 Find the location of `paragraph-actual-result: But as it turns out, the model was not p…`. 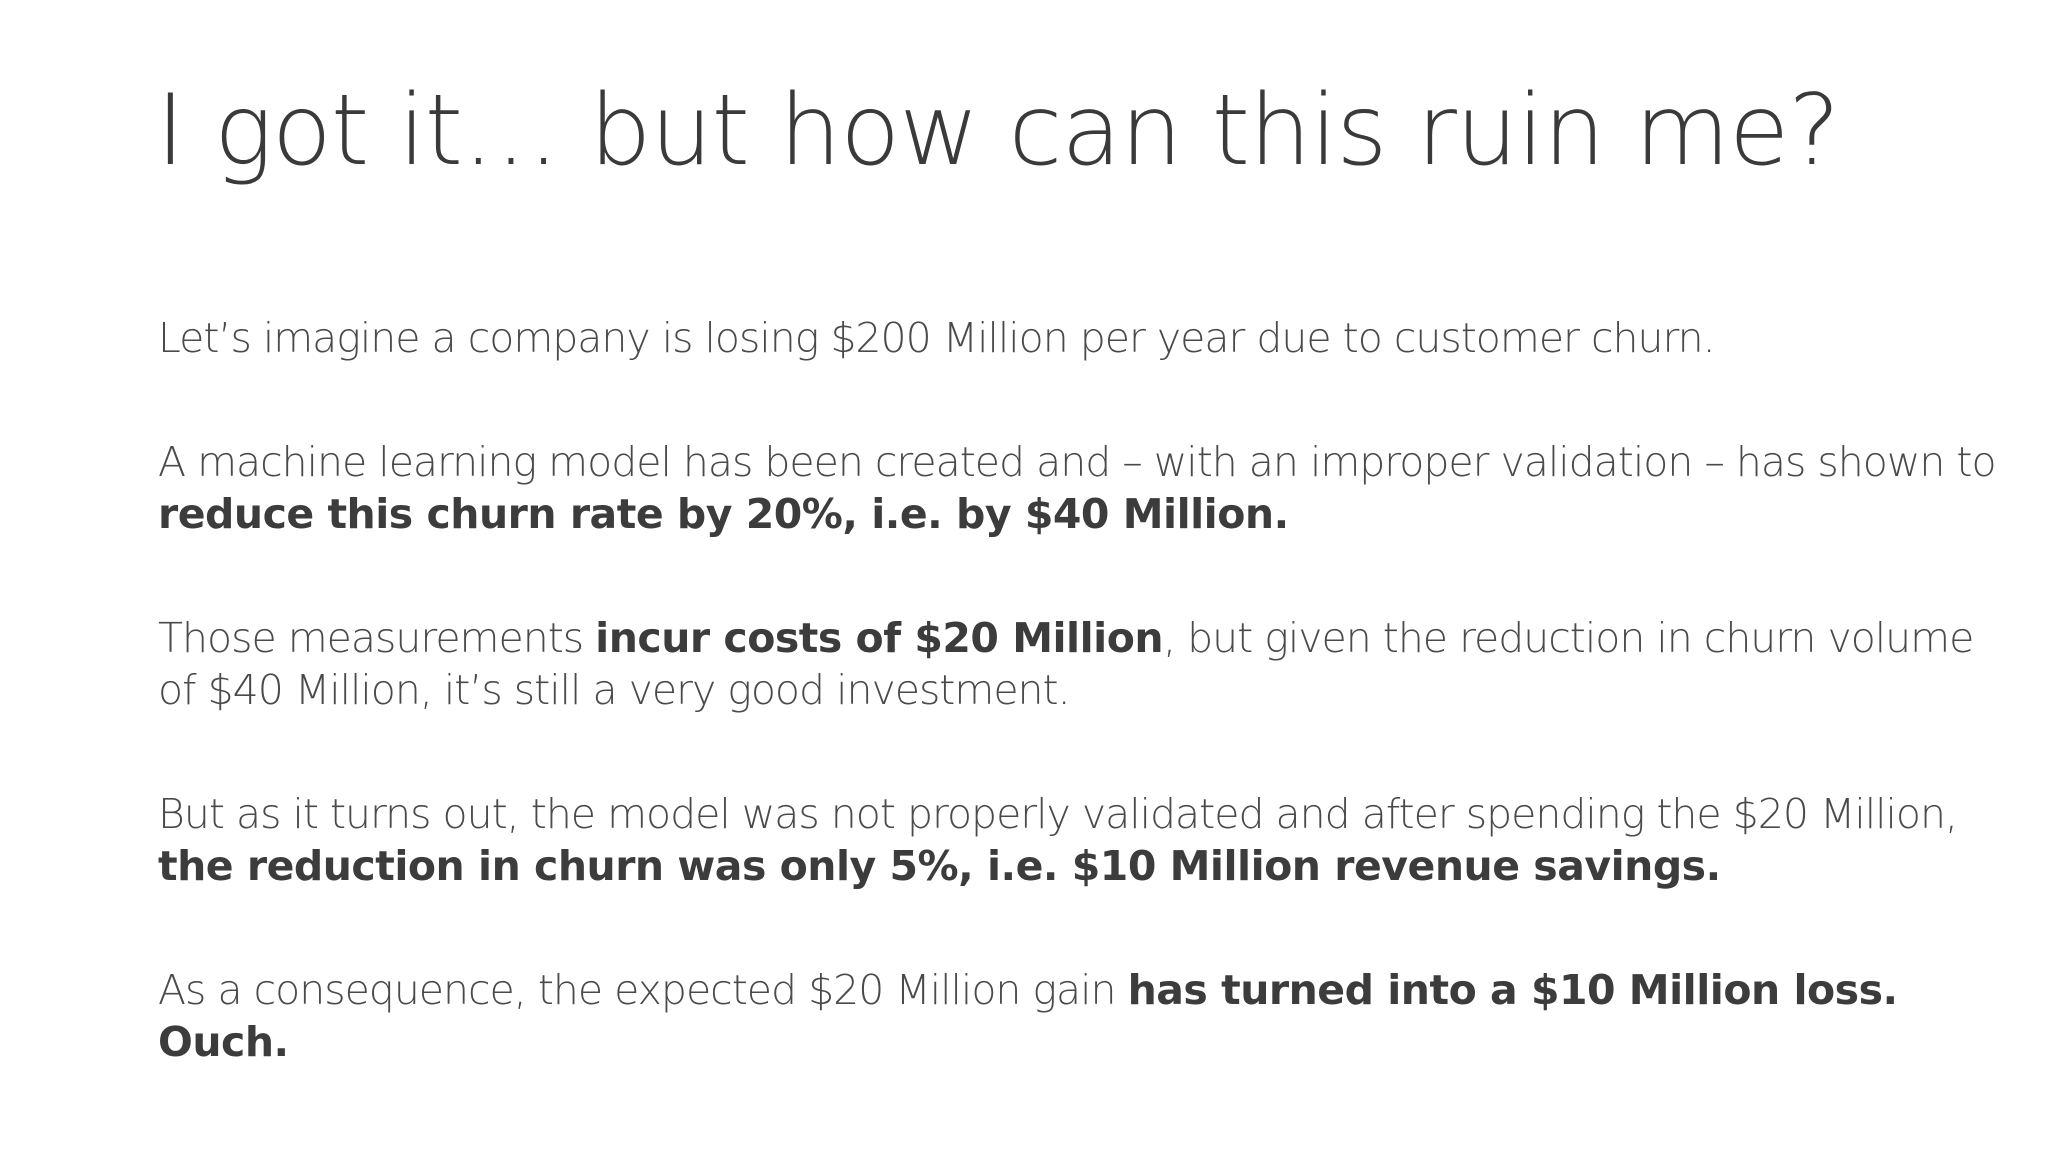

paragraph-actual-result: But as it turns out, the model was not p… is located at coordinates (1078, 840).